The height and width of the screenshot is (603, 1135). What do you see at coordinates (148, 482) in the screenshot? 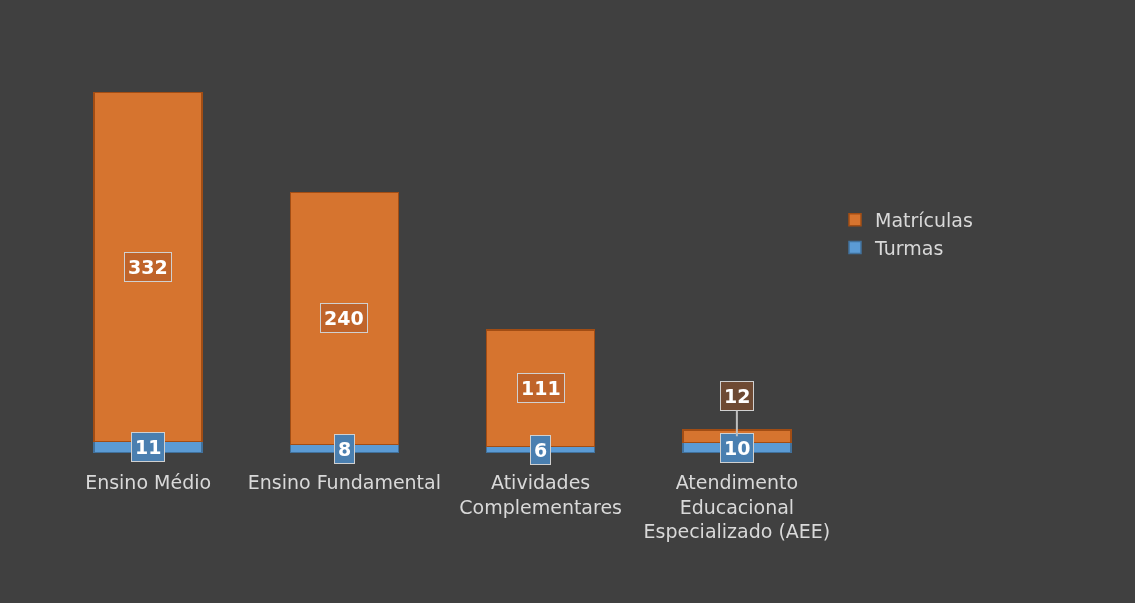
I see `x-tick-label: Ensino Médio` at bounding box center [148, 482].